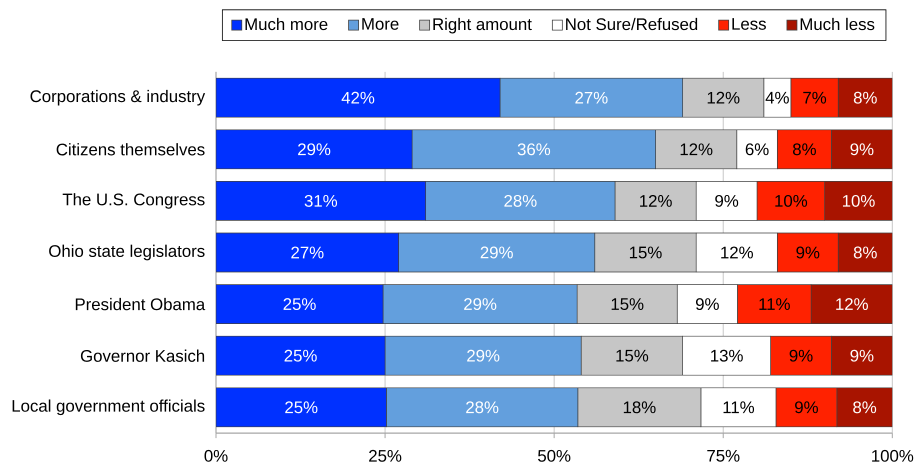  I want to click on data-label: 13%, so click(727, 356).